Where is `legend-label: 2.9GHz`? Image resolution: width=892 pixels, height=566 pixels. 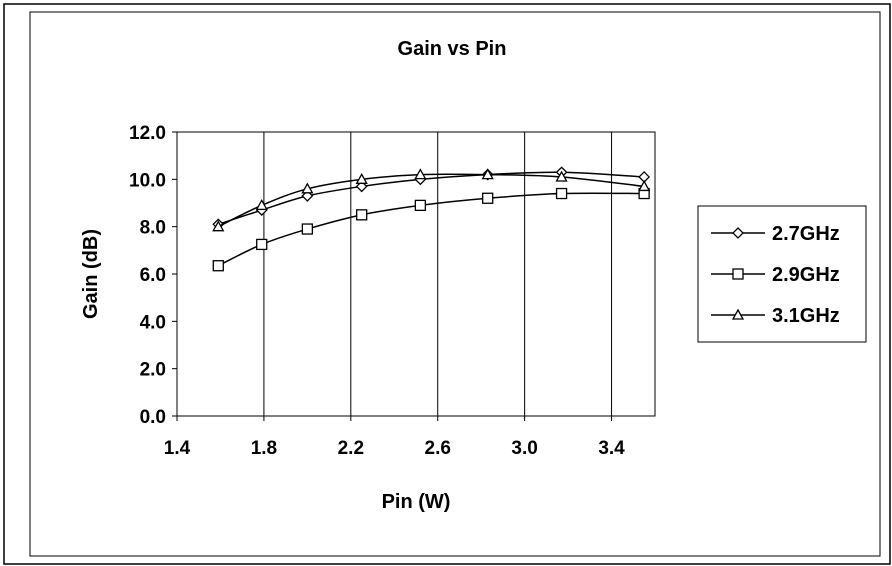
legend-label: 2.9GHz is located at coordinates (806, 275).